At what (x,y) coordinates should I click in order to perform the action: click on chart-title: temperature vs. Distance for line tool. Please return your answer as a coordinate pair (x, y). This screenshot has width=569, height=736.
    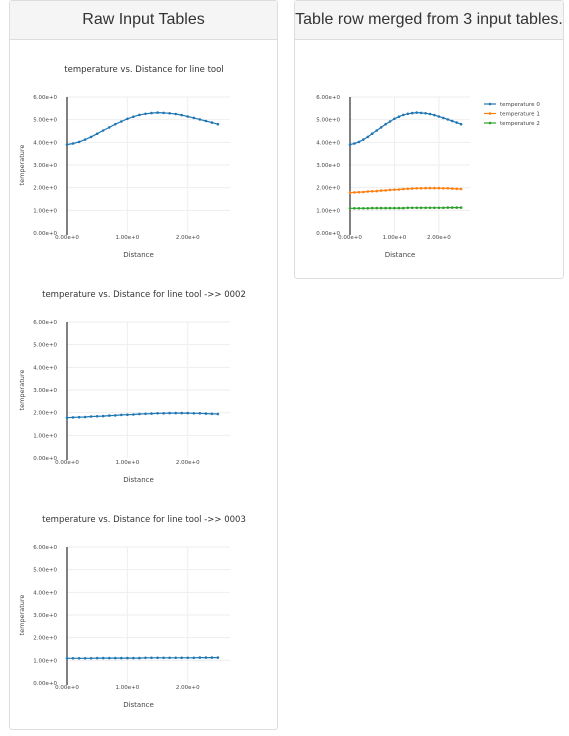
    Looking at the image, I should click on (143, 70).